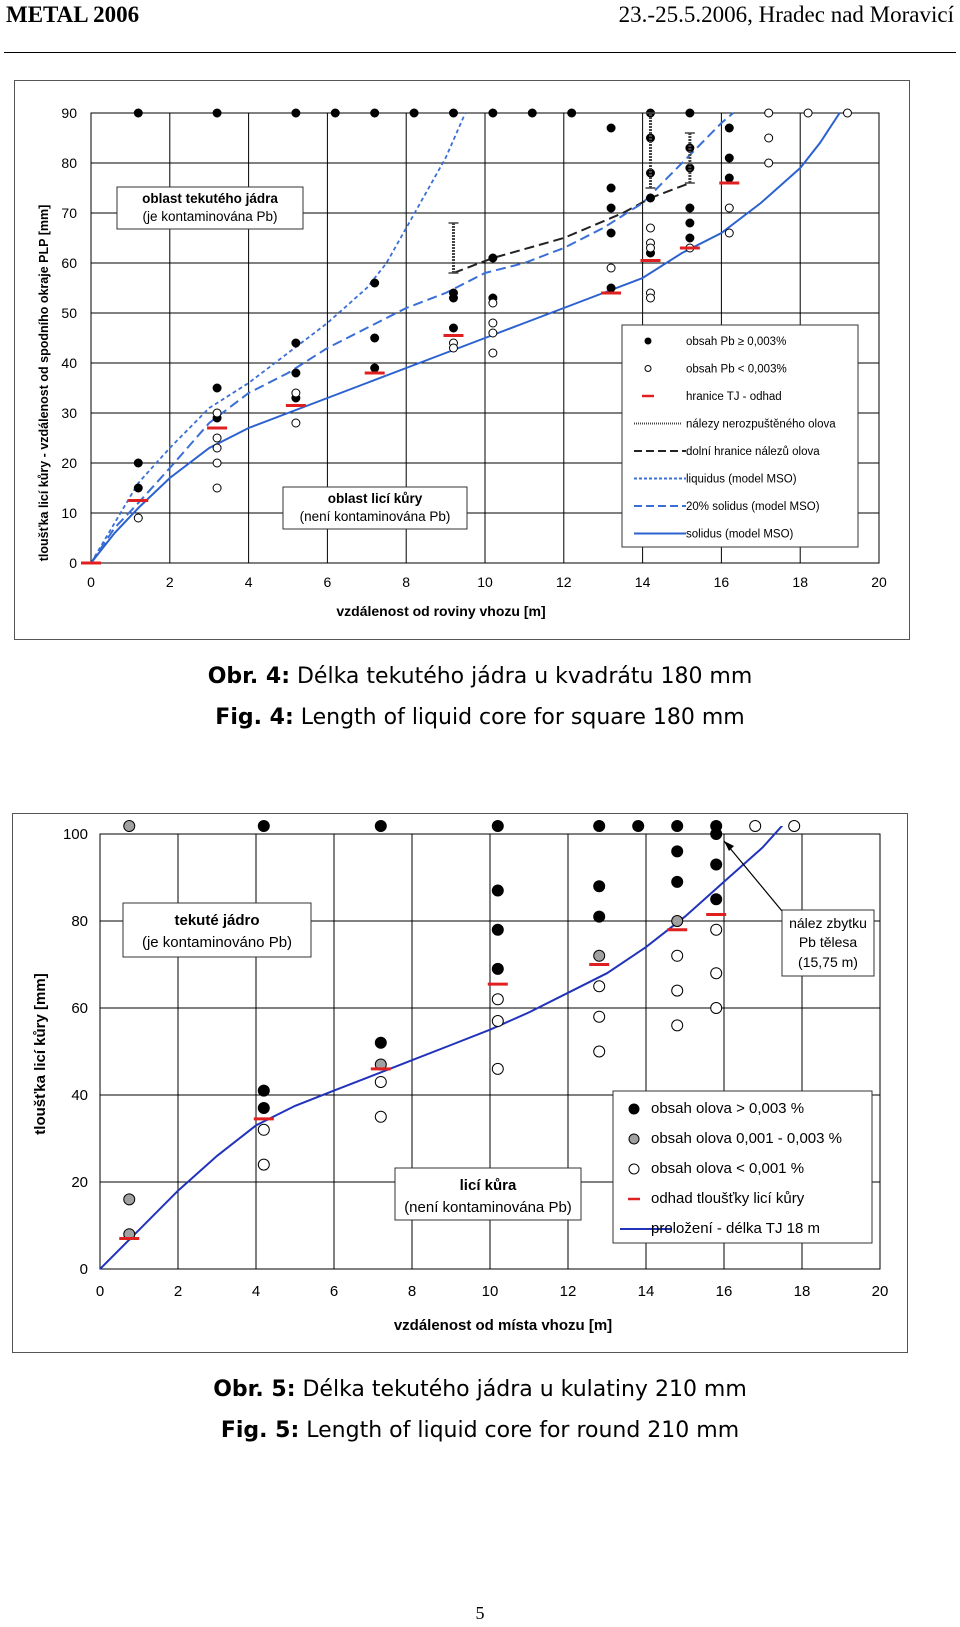 This screenshot has height=1627, width=960. What do you see at coordinates (490, 1291) in the screenshot?
I see `f5-xtick-label: 10` at bounding box center [490, 1291].